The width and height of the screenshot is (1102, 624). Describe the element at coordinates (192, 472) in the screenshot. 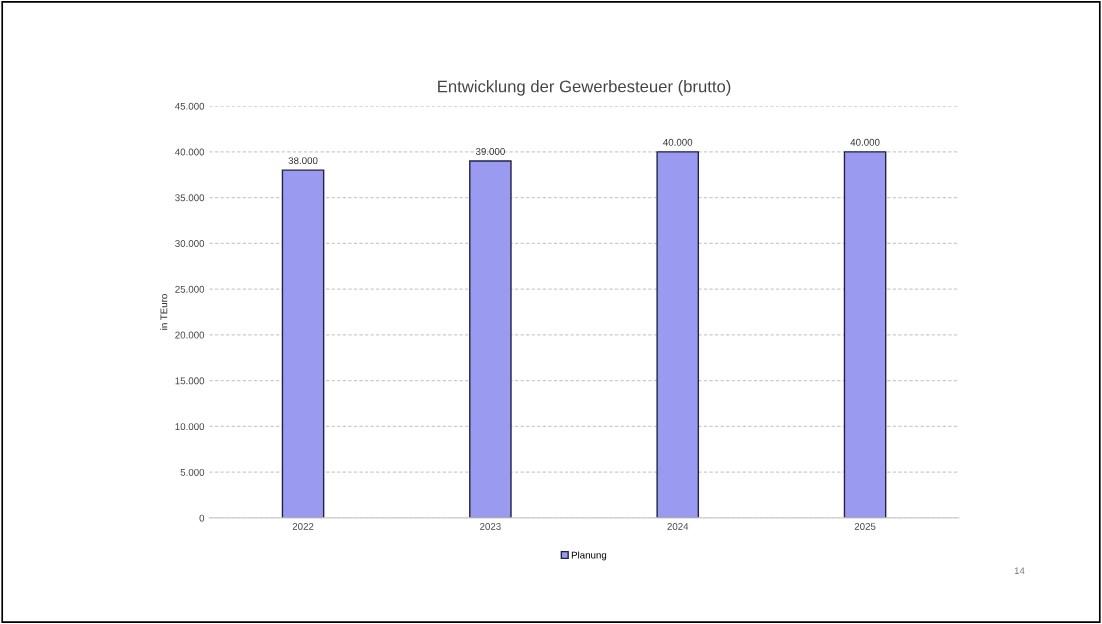

I see `y-tick-label: 5.000` at that location.